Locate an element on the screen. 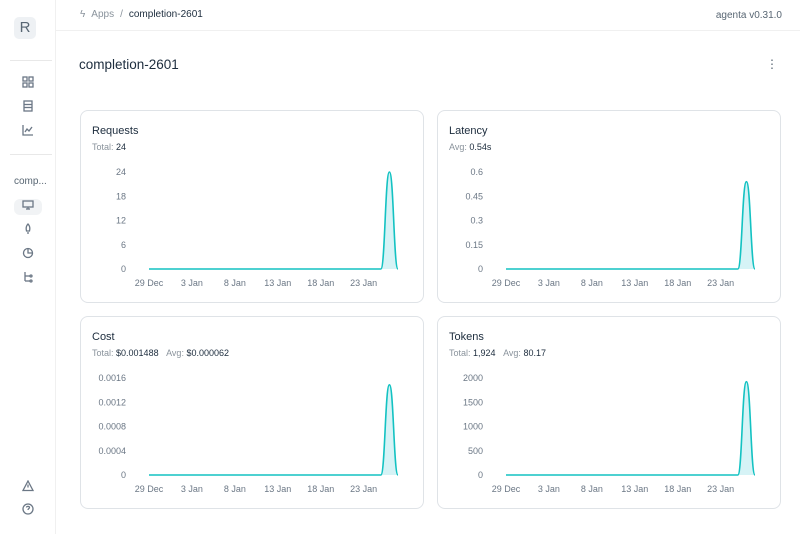  breadcrumb-apps: Apps is located at coordinates (103, 14).